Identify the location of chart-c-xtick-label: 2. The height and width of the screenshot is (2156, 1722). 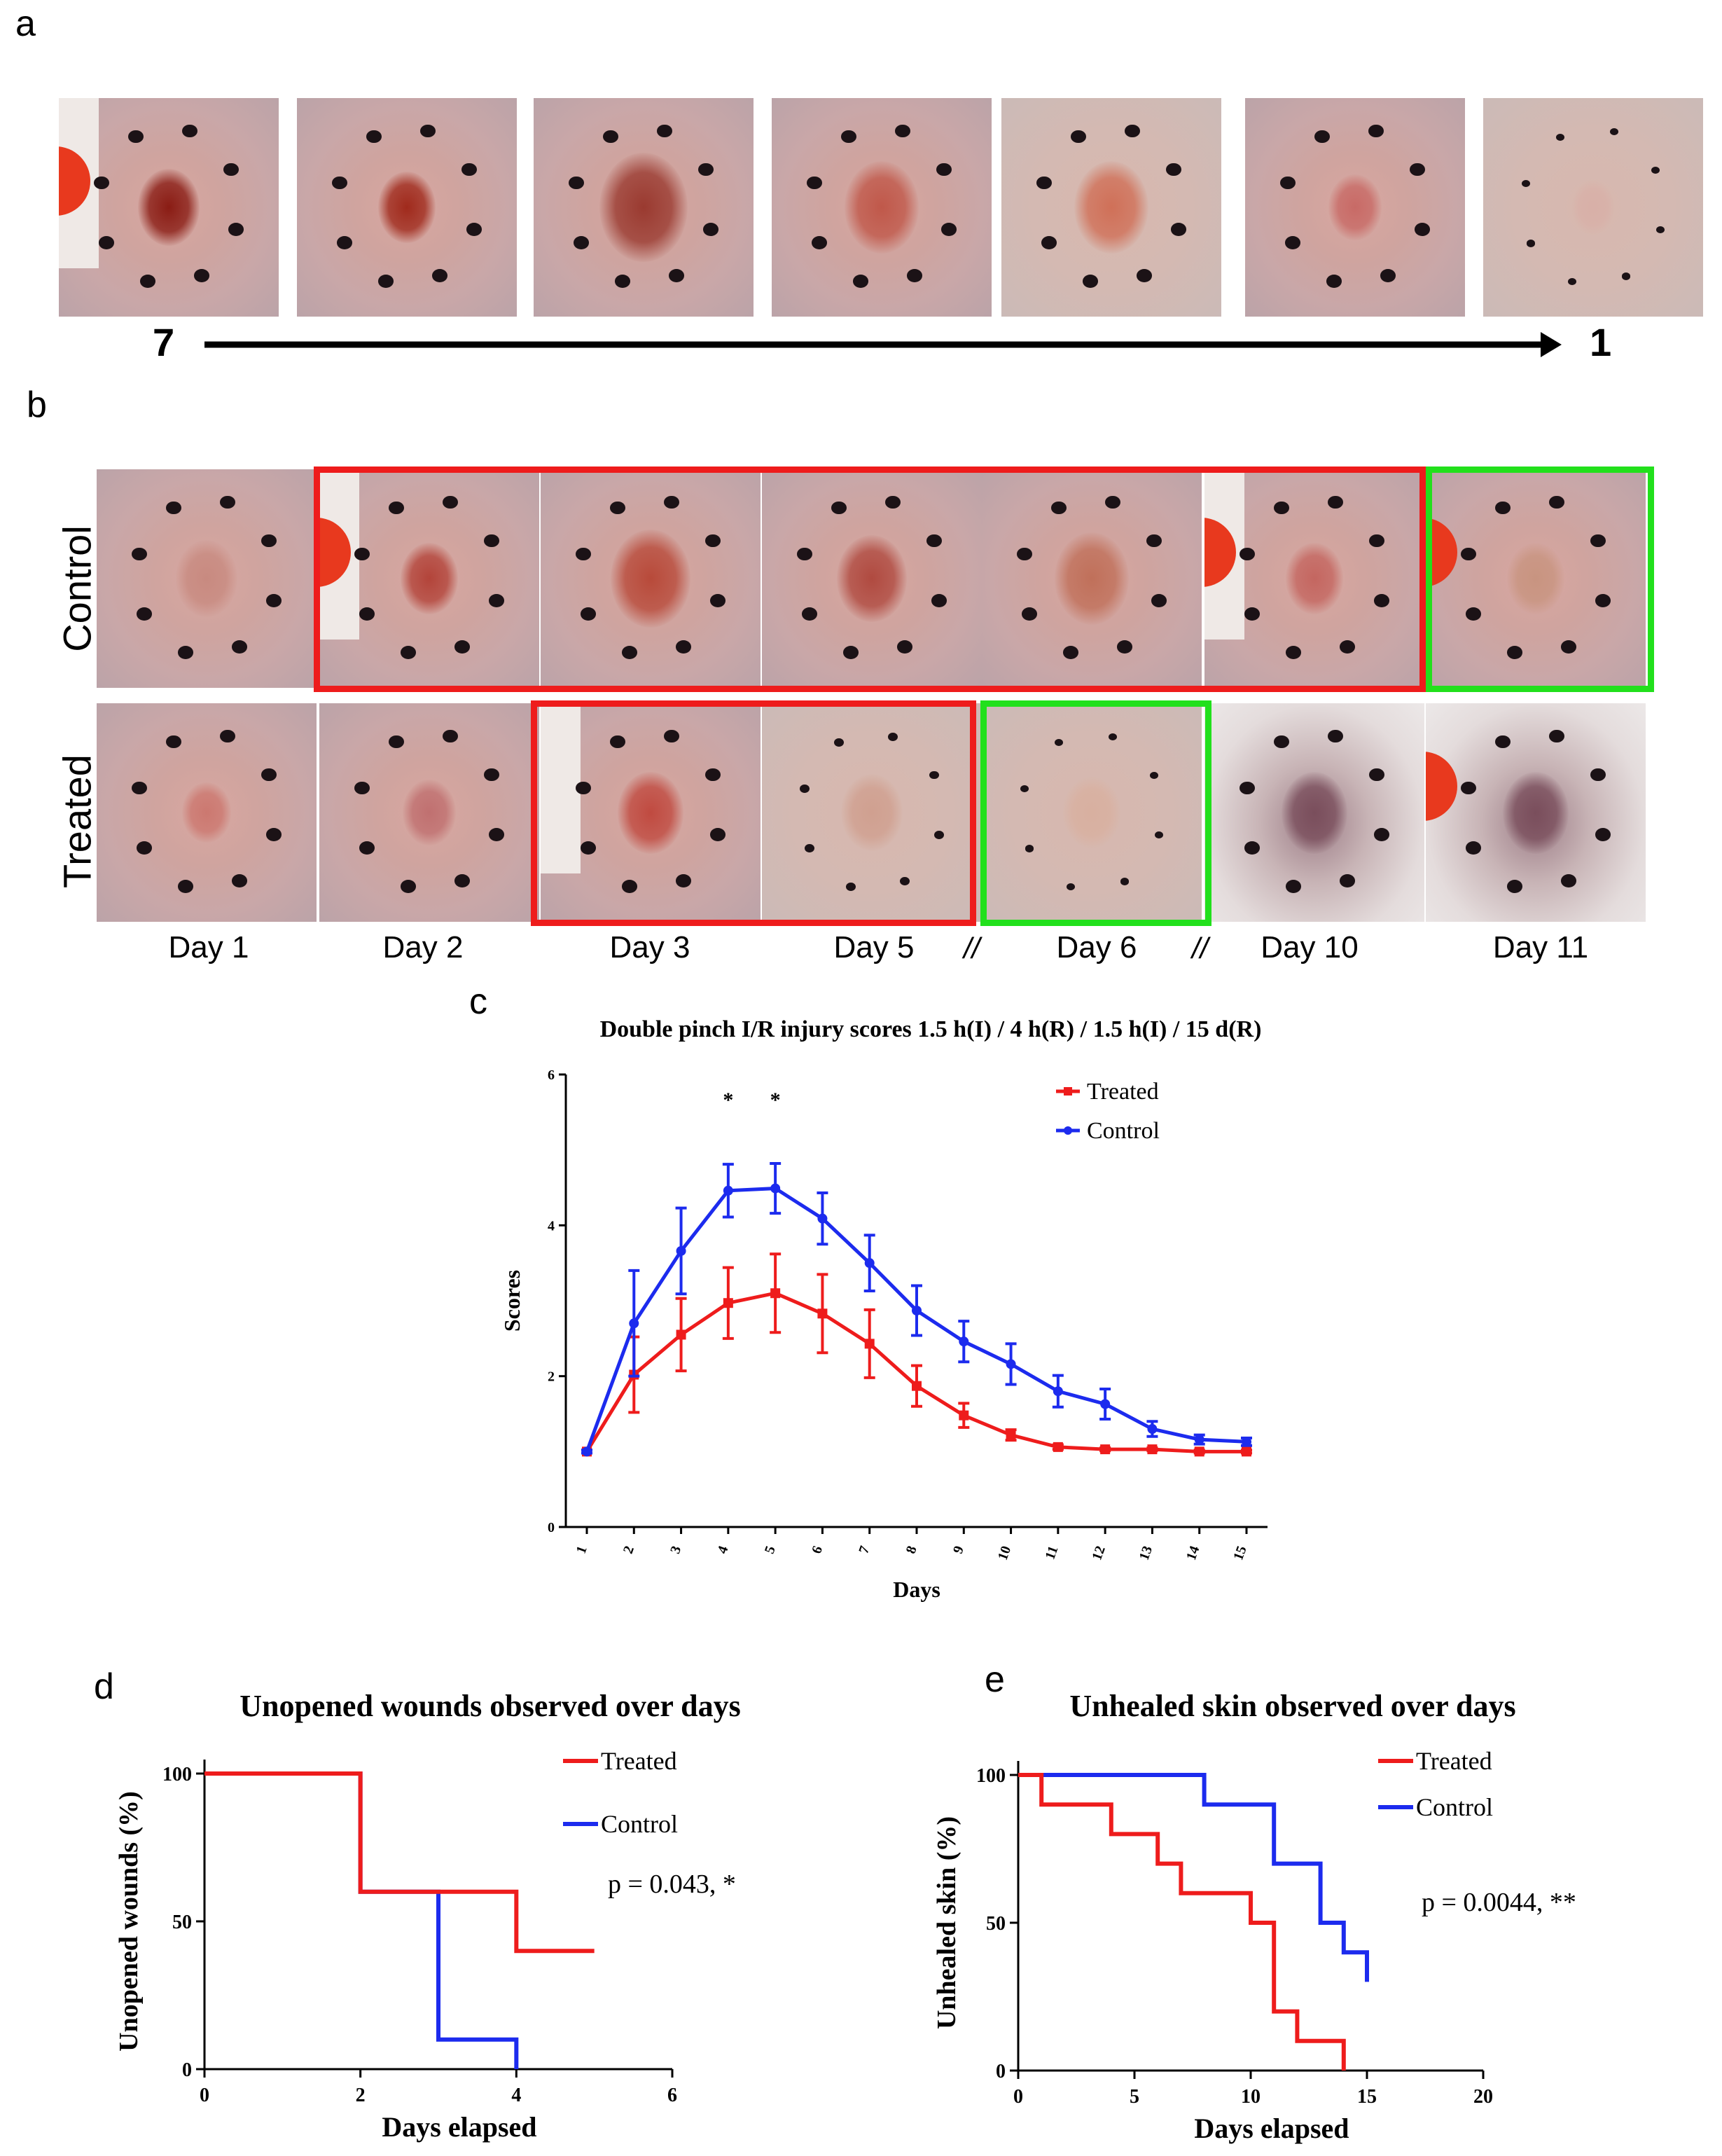
(628, 1550).